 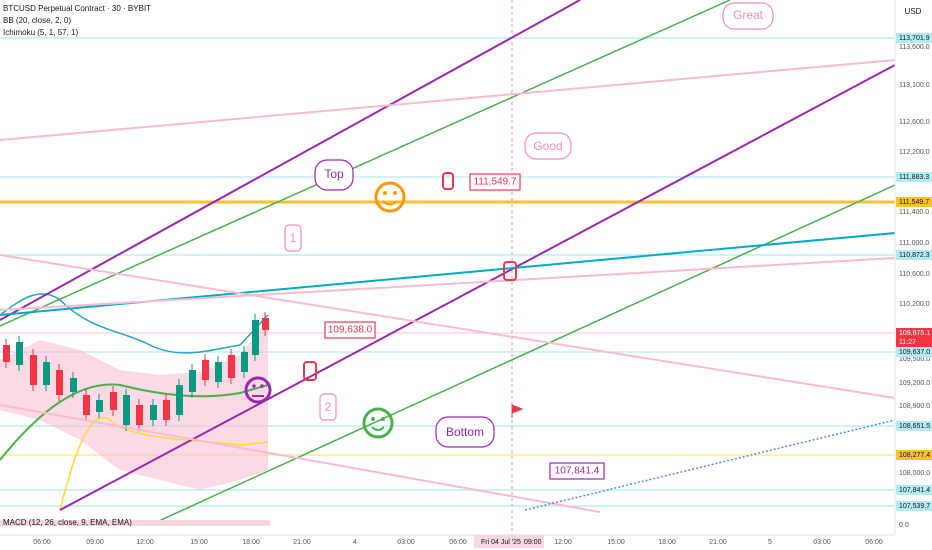 I want to click on price-note: 109,638.0, so click(x=350, y=330).